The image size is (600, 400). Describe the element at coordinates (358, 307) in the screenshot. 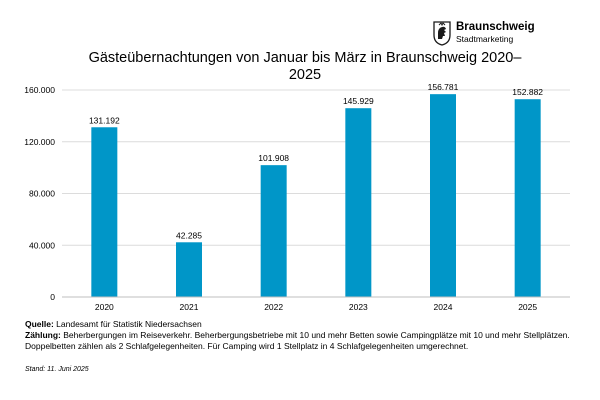

I see `x-tick-label: 2023` at that location.